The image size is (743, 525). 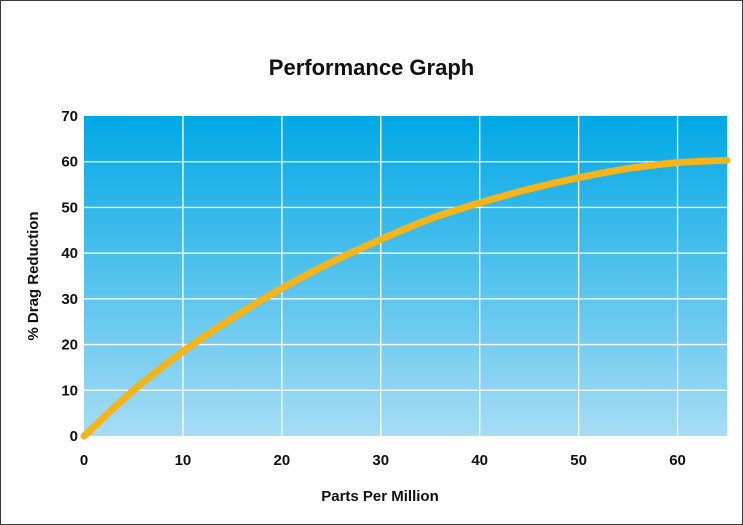 What do you see at coordinates (677, 460) in the screenshot?
I see `x-tick-label: 60` at bounding box center [677, 460].